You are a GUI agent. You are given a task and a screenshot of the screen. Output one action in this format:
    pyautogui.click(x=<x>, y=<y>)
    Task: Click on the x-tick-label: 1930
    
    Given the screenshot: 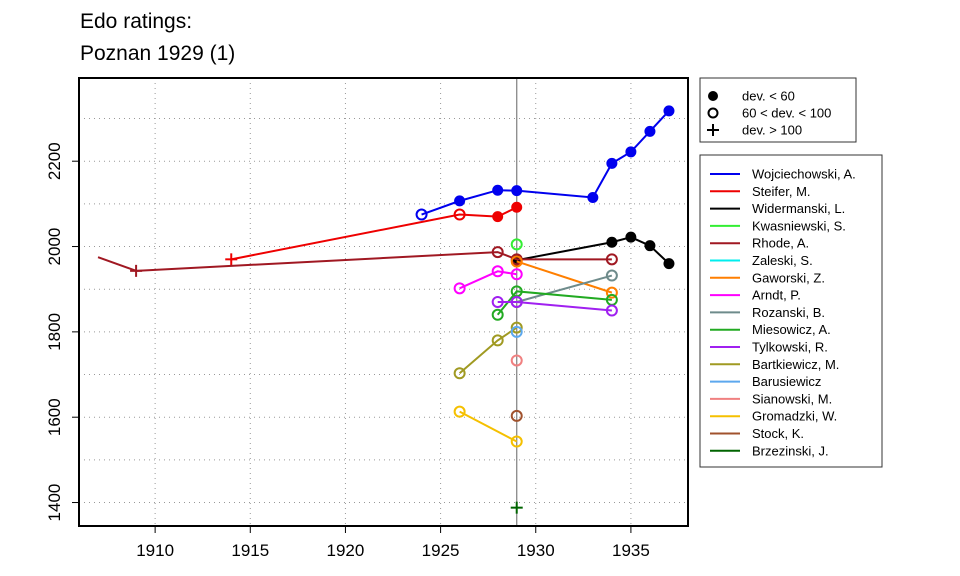 What is the action you would take?
    pyautogui.click(x=536, y=550)
    